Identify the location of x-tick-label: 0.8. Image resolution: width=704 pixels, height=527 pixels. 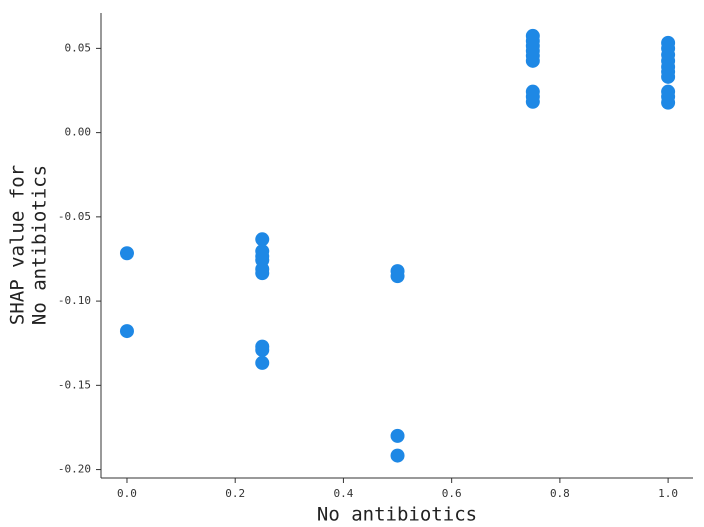
(560, 493).